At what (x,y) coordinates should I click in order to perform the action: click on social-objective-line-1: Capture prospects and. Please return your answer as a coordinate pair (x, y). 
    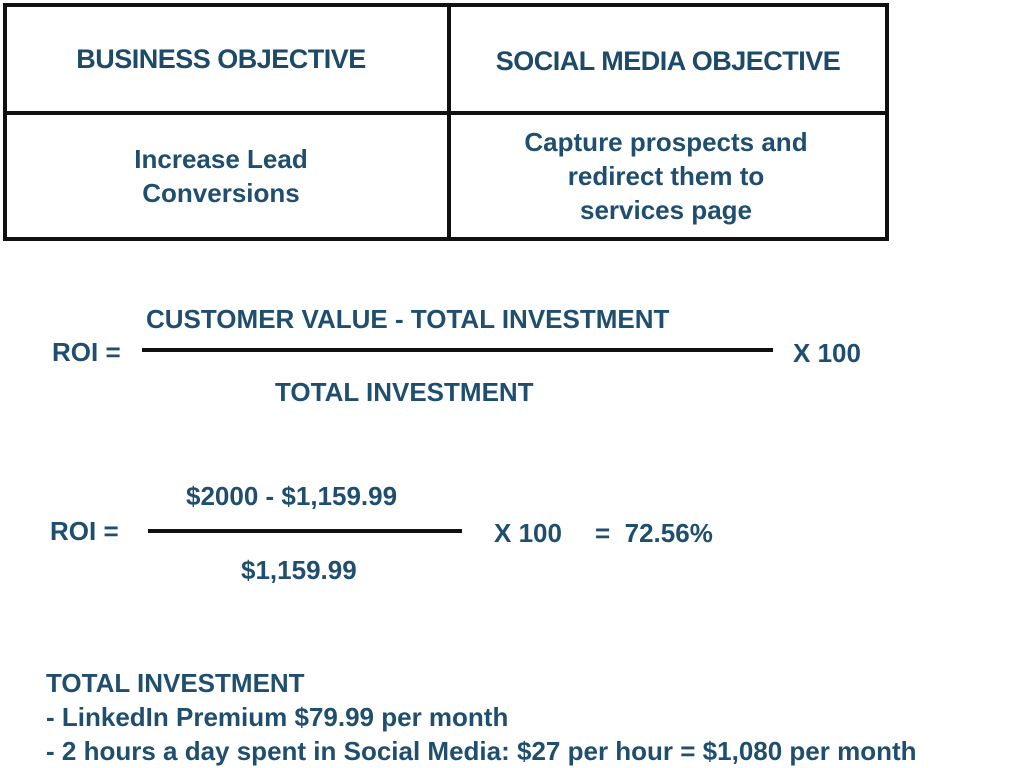
    Looking at the image, I should click on (666, 142).